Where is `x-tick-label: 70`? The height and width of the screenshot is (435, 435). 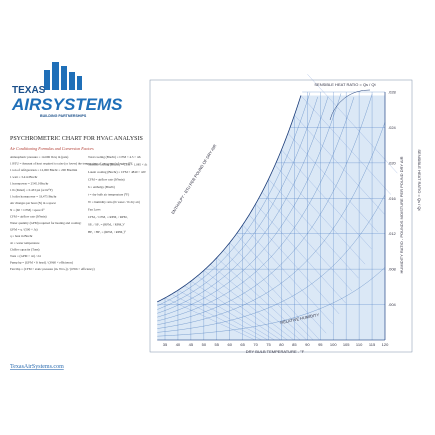 x-tick-label: 70 is located at coordinates (255, 344).